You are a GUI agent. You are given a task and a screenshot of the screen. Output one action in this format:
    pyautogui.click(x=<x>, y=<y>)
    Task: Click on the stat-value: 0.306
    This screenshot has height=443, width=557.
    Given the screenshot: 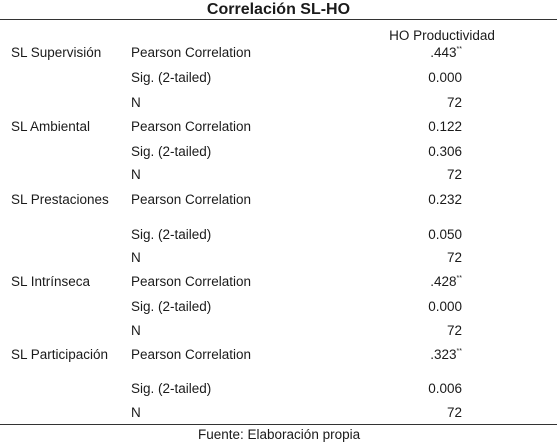 What is the action you would take?
    pyautogui.click(x=421, y=151)
    